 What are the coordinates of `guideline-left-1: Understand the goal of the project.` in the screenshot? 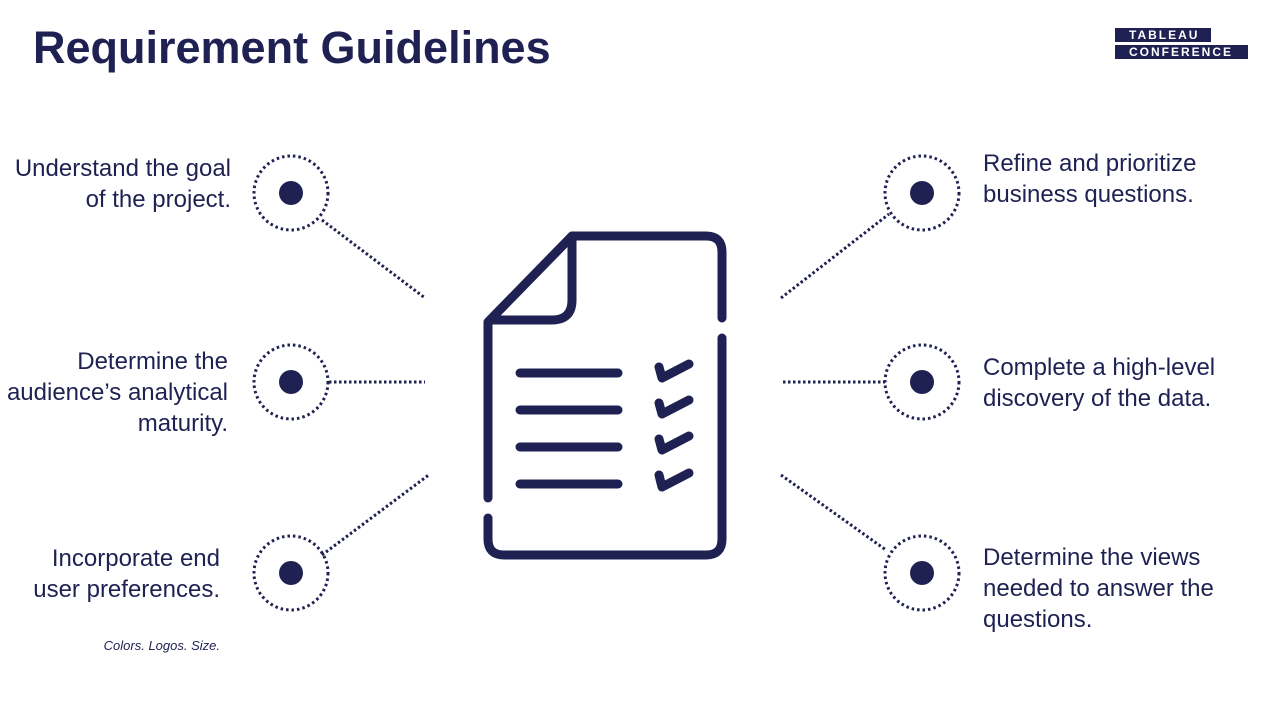 It's located at (122, 184).